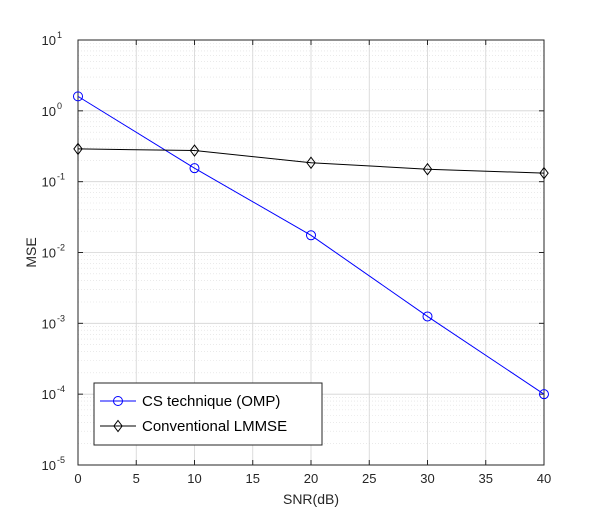 Image resolution: width=599 pixels, height=518 pixels. What do you see at coordinates (59, 35) in the screenshot?
I see `y-tick-exponent: 1` at bounding box center [59, 35].